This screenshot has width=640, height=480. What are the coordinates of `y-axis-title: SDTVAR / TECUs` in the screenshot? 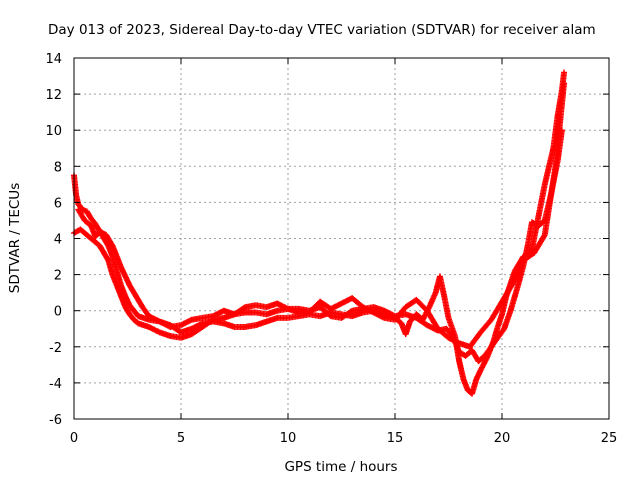 It's located at (15, 238).